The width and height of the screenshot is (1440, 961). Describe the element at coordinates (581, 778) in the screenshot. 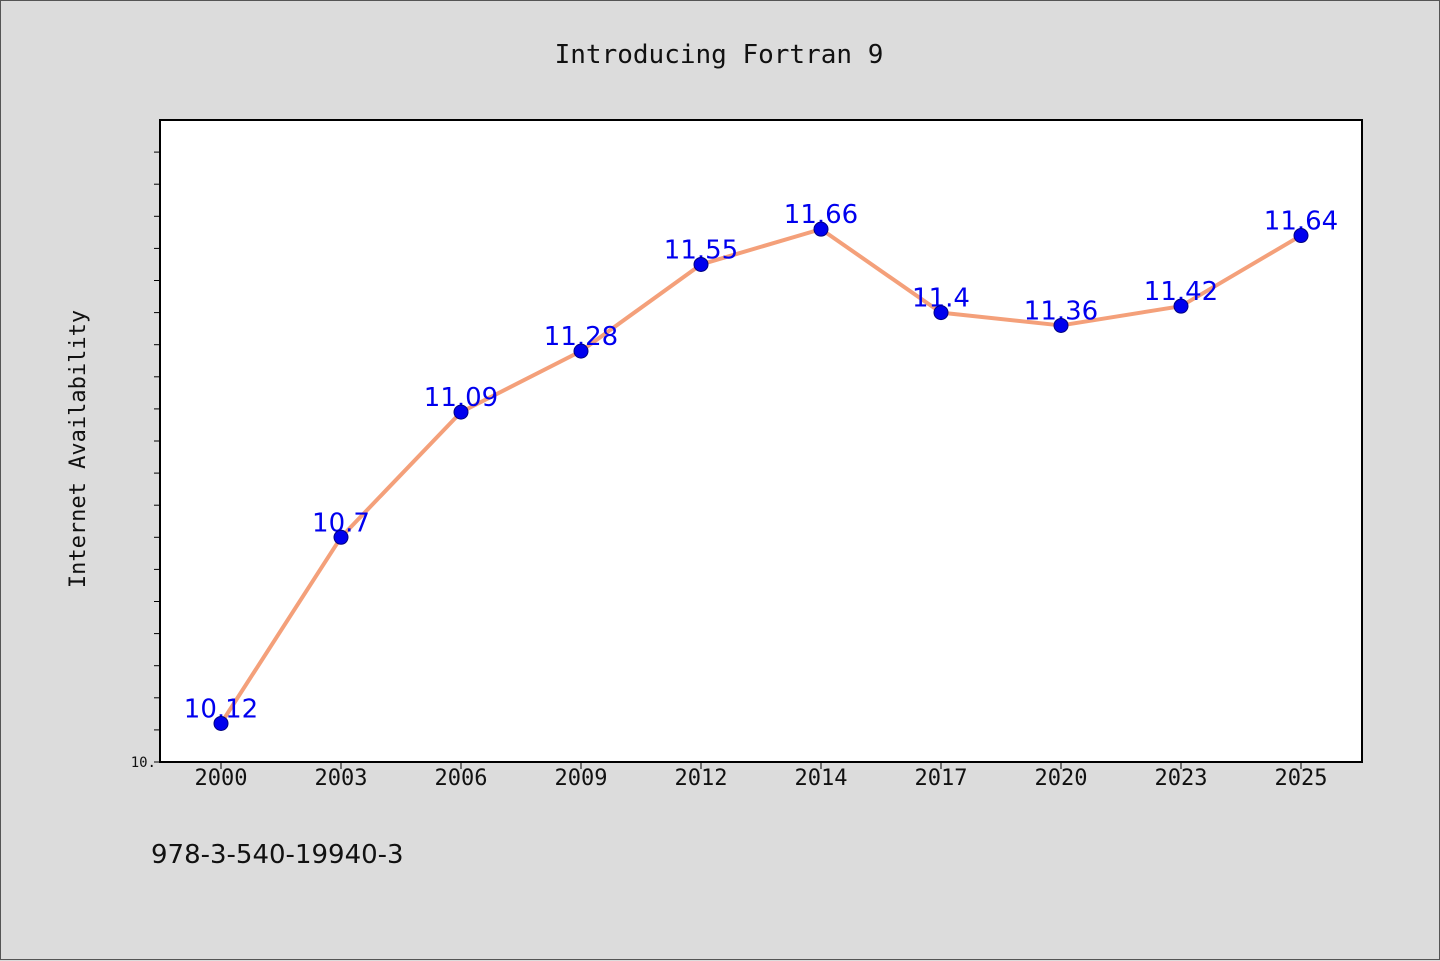

I see `x-tick-label: 2009` at that location.